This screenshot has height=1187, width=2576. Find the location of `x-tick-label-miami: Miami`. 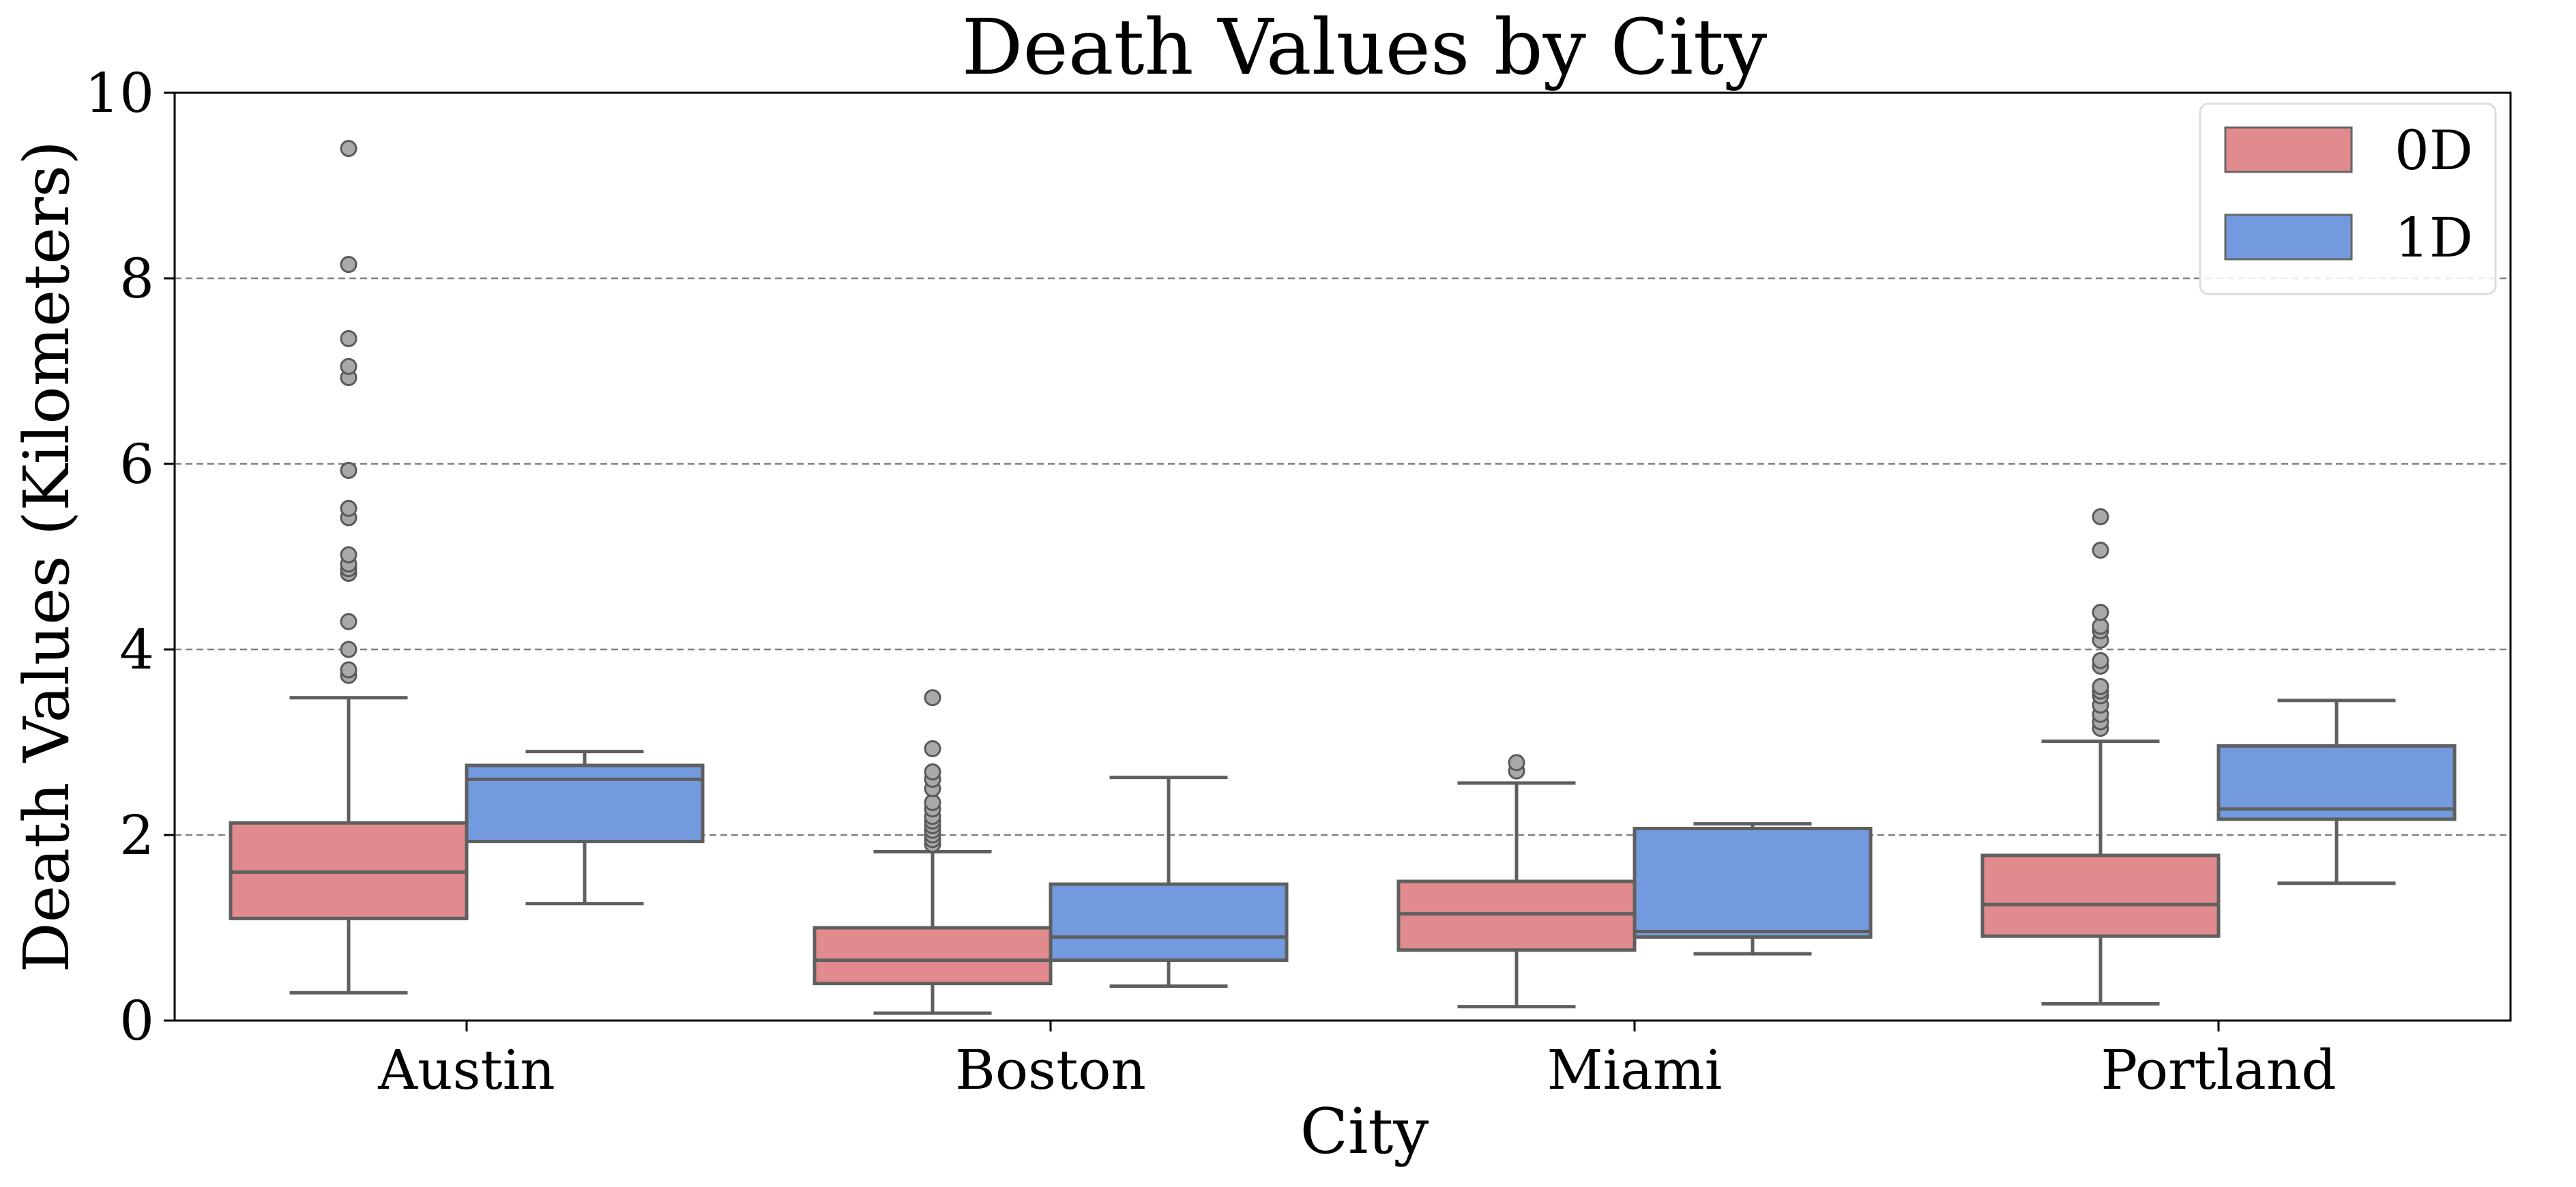

x-tick-label-miami: Miami is located at coordinates (1635, 1070).